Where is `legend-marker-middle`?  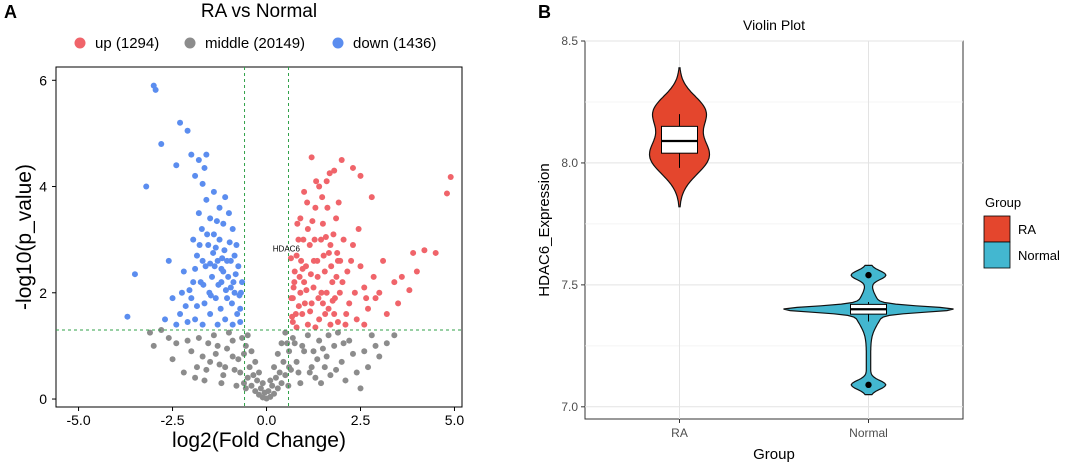 legend-marker-middle is located at coordinates (190, 43).